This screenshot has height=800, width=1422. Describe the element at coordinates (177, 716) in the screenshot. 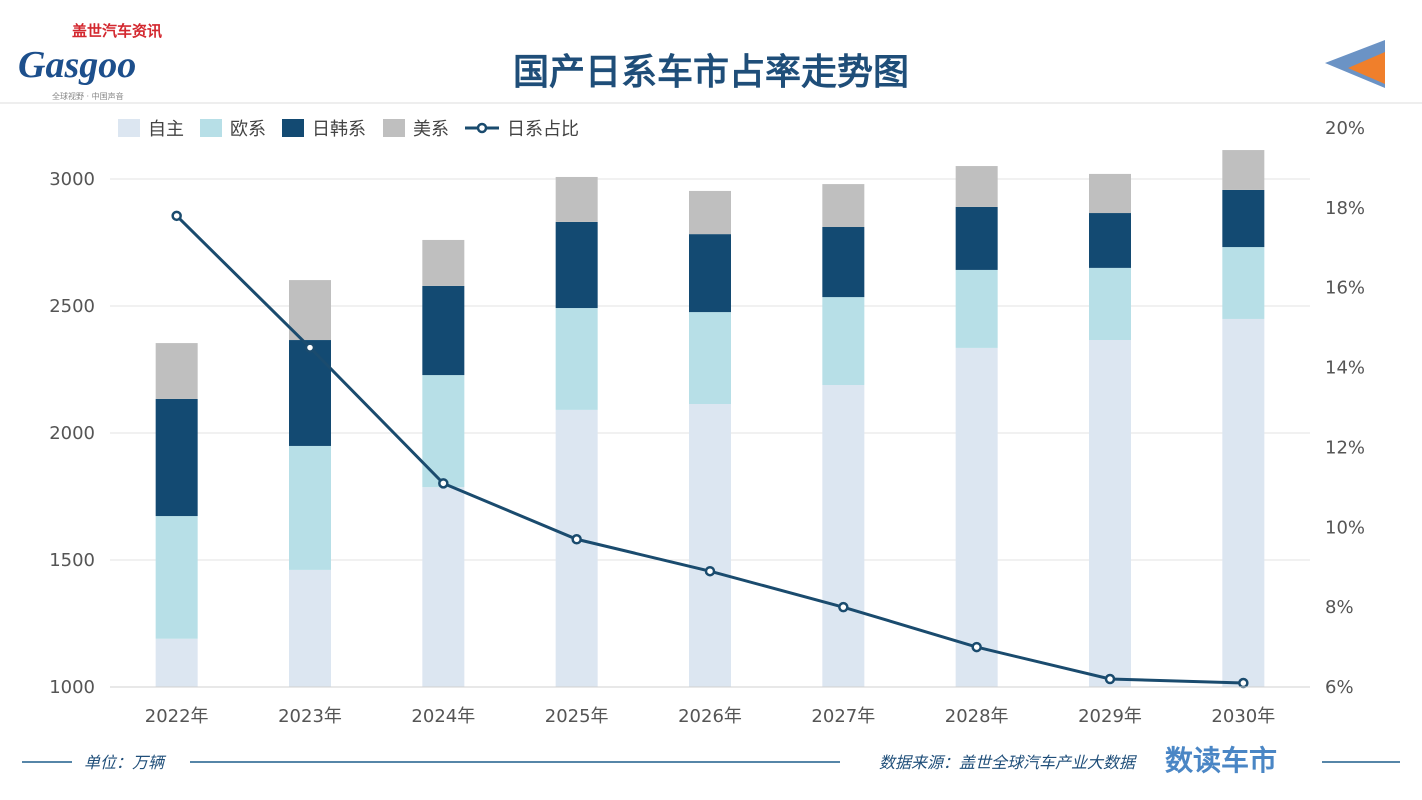

I see `x-tick-label: 2022年` at that location.